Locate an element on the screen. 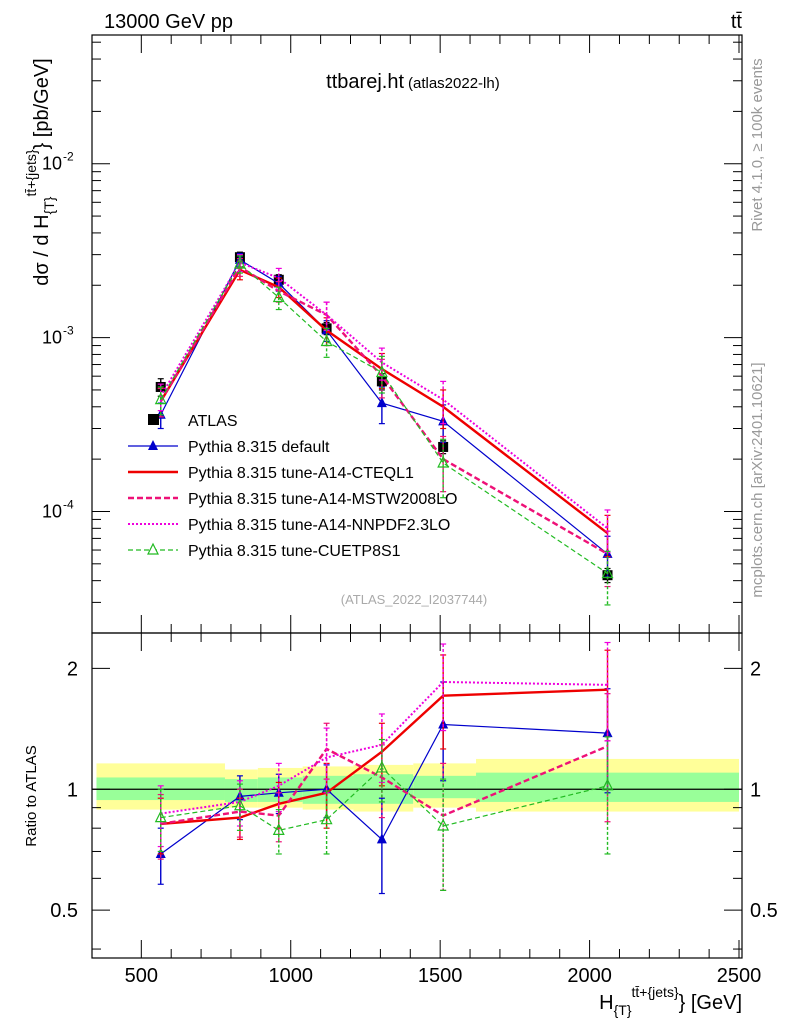 This screenshot has width=786, height=1024. y-axis-title: dσ / d H{T}tt̄+{jets}} [pb/GeV] is located at coordinates (40, 171).